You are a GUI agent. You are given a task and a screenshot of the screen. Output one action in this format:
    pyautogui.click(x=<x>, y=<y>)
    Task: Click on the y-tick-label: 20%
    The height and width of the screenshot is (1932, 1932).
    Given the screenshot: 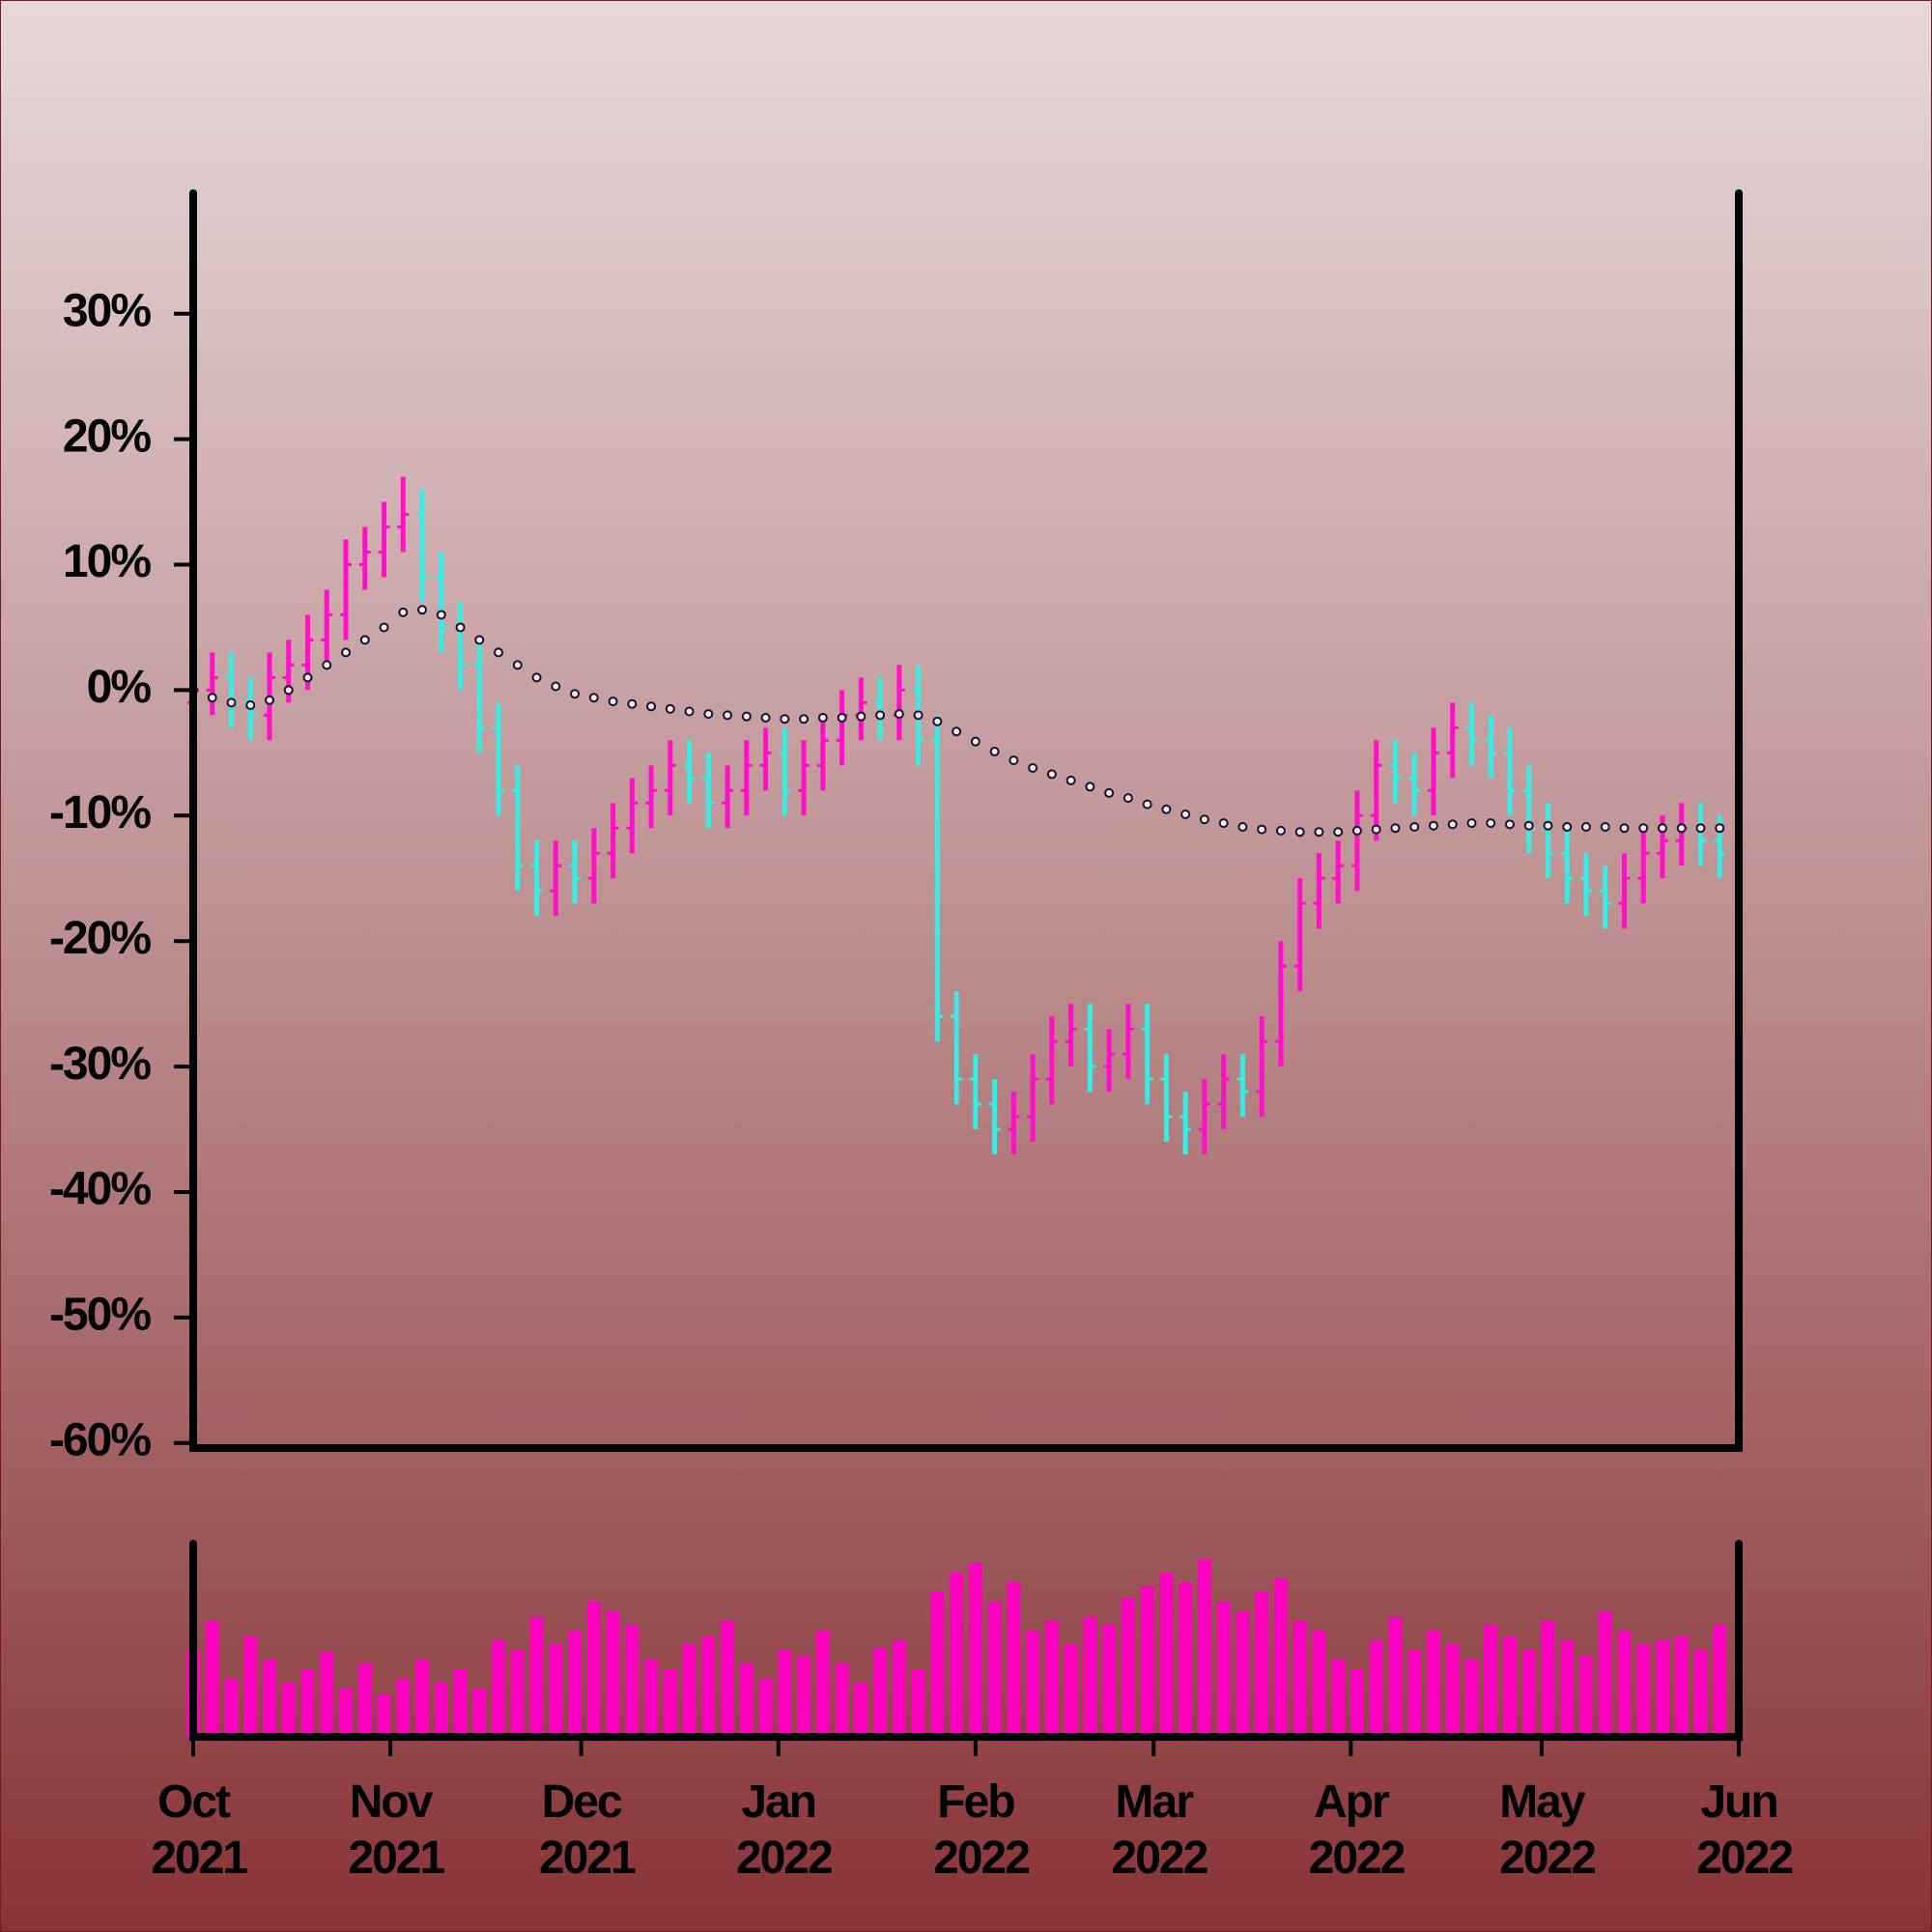 What is the action you would take?
    pyautogui.click(x=107, y=436)
    